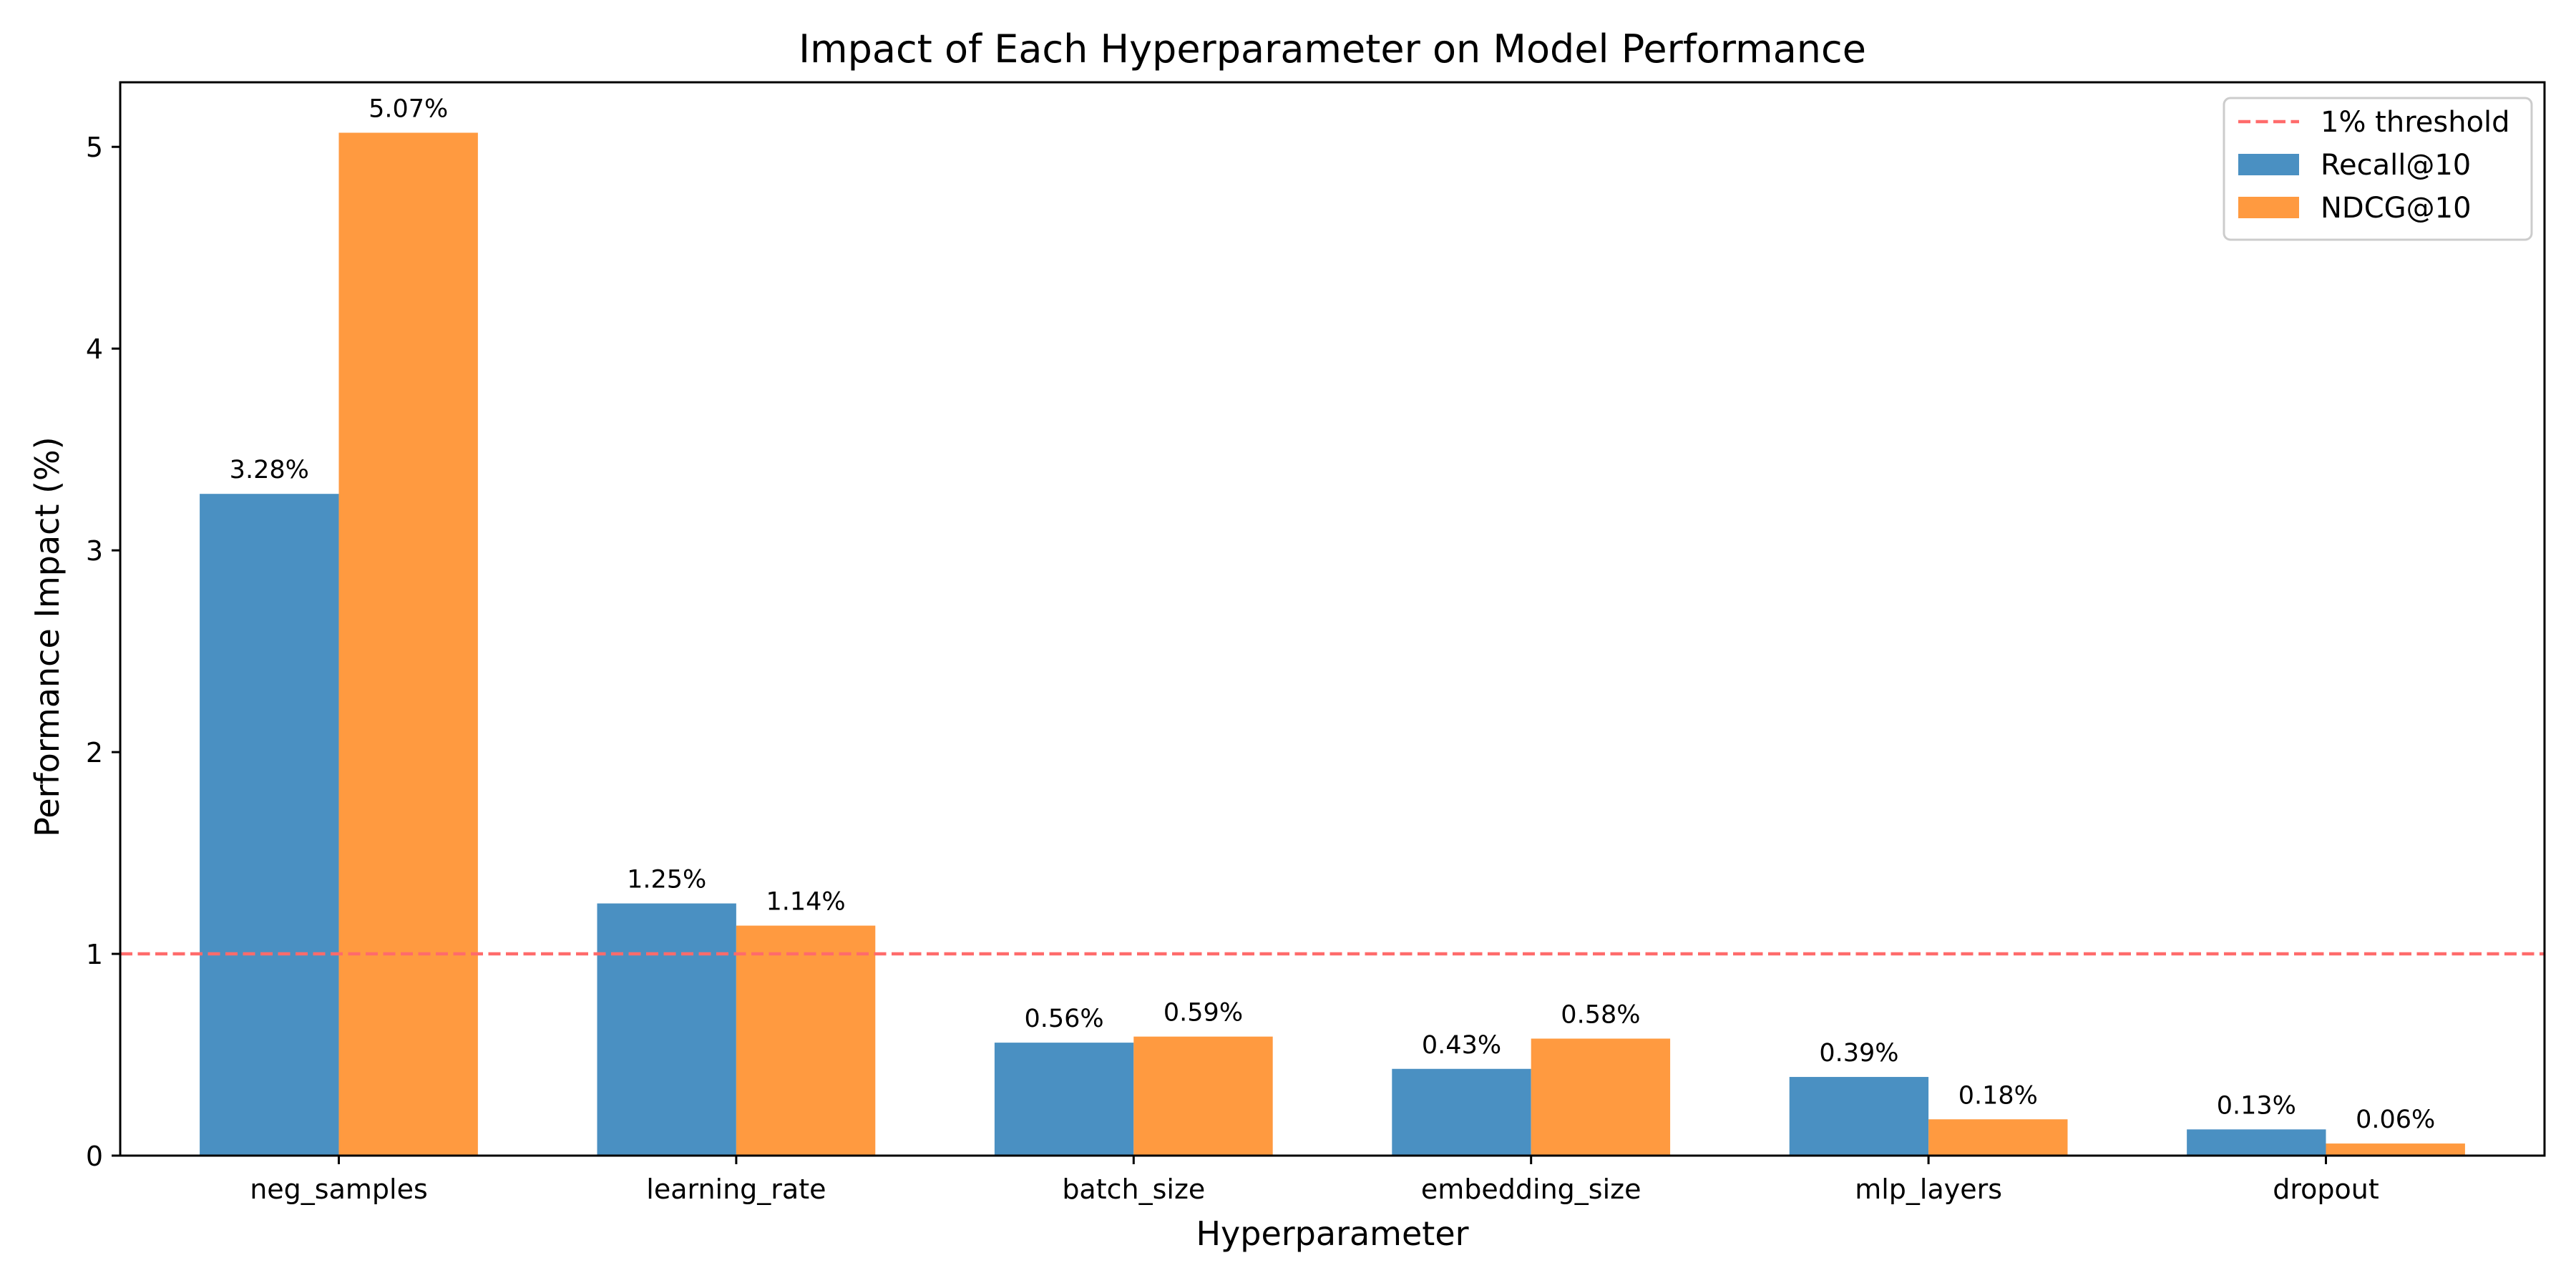 The height and width of the screenshot is (1288, 2576). Describe the element at coordinates (736, 1189) in the screenshot. I see `x-tick-label: learning_rate` at that location.